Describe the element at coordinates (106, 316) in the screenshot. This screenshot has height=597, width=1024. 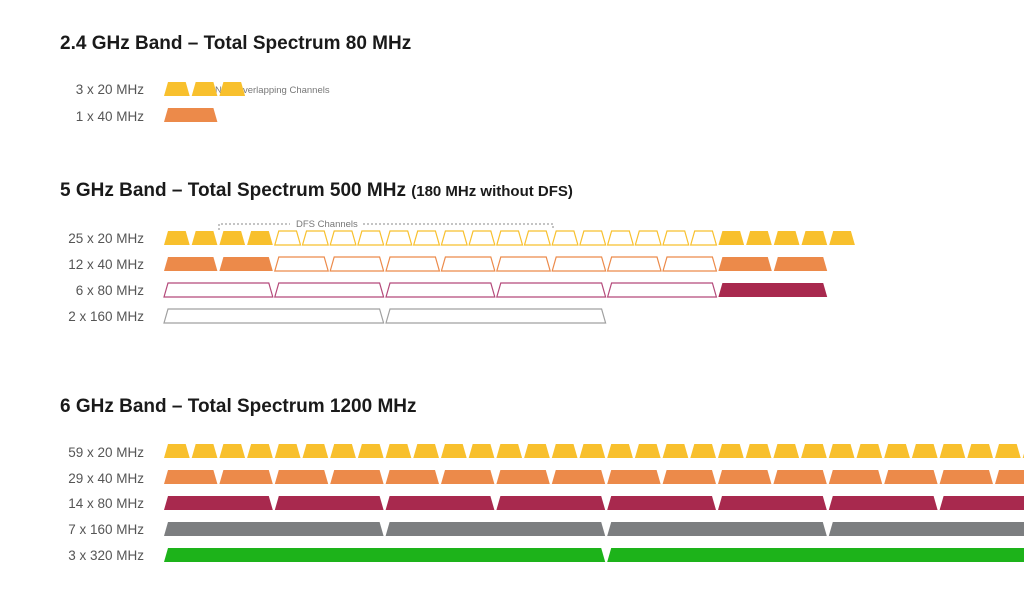
I see `band-5-row-label-160: 2 x 160 MHz` at that location.